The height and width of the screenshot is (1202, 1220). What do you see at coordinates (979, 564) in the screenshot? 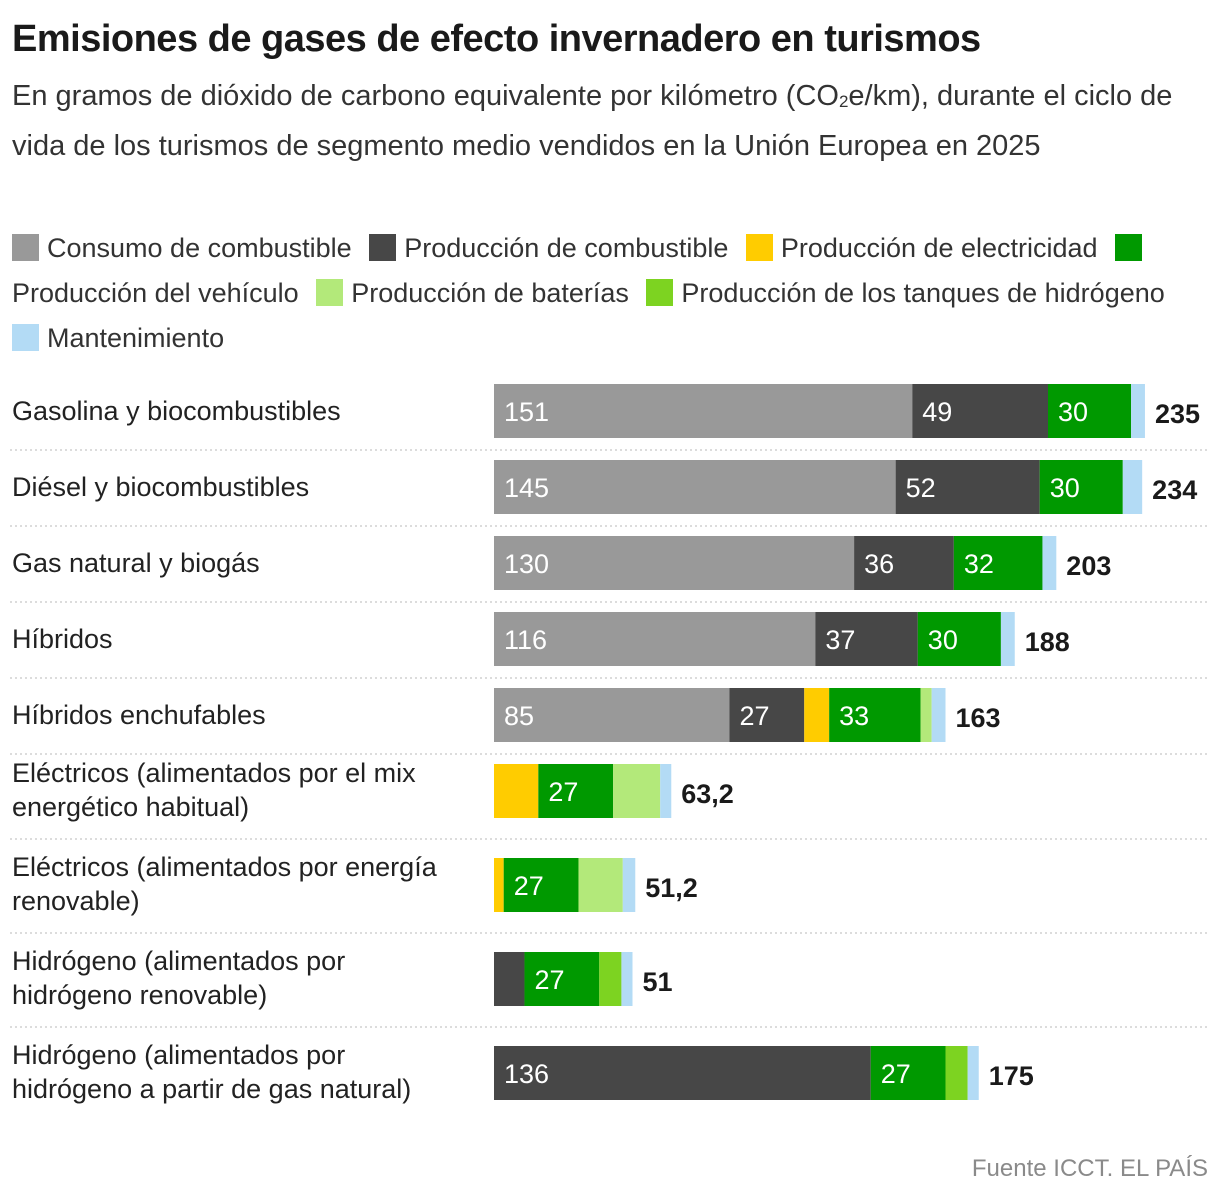
I see `value-label: 32` at bounding box center [979, 564].